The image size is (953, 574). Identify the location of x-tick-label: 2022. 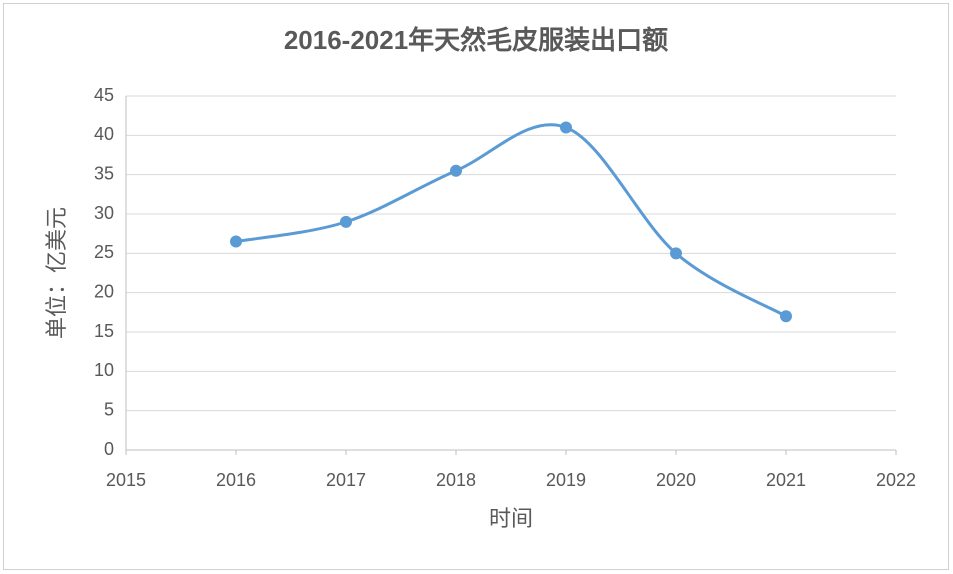
(896, 480).